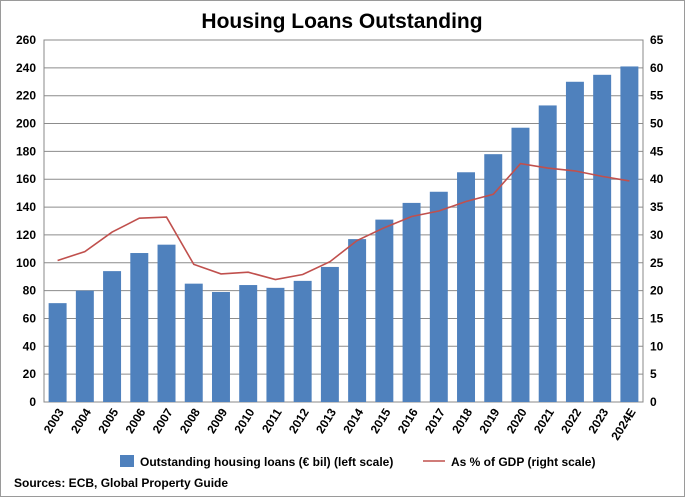 The height and width of the screenshot is (497, 685). What do you see at coordinates (217, 421) in the screenshot?
I see `x-tick-label: 2009` at bounding box center [217, 421].